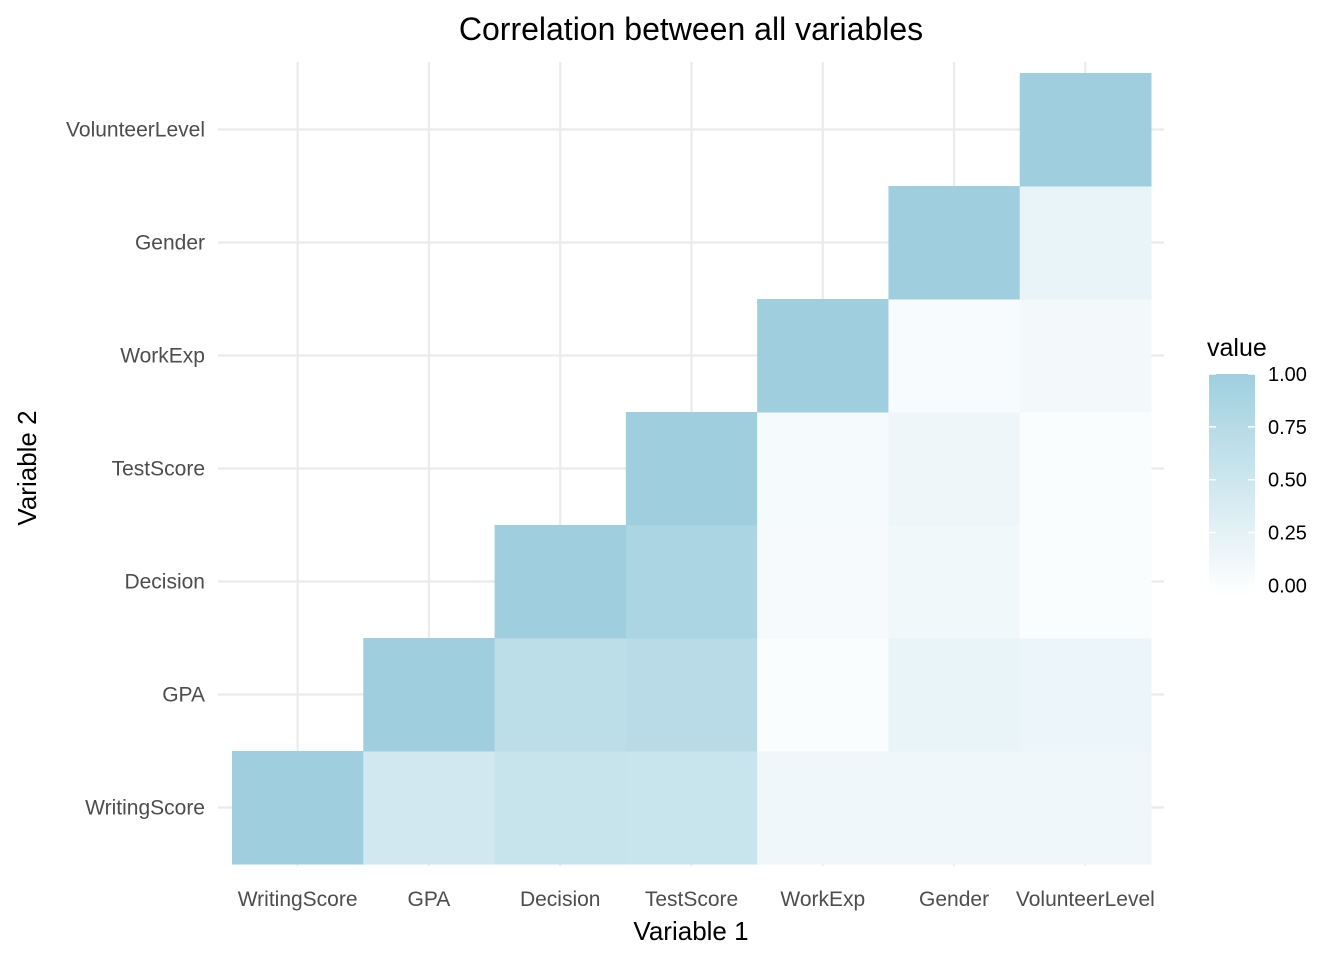  I want to click on heatmap-cell-testscore-decision, so click(691, 582).